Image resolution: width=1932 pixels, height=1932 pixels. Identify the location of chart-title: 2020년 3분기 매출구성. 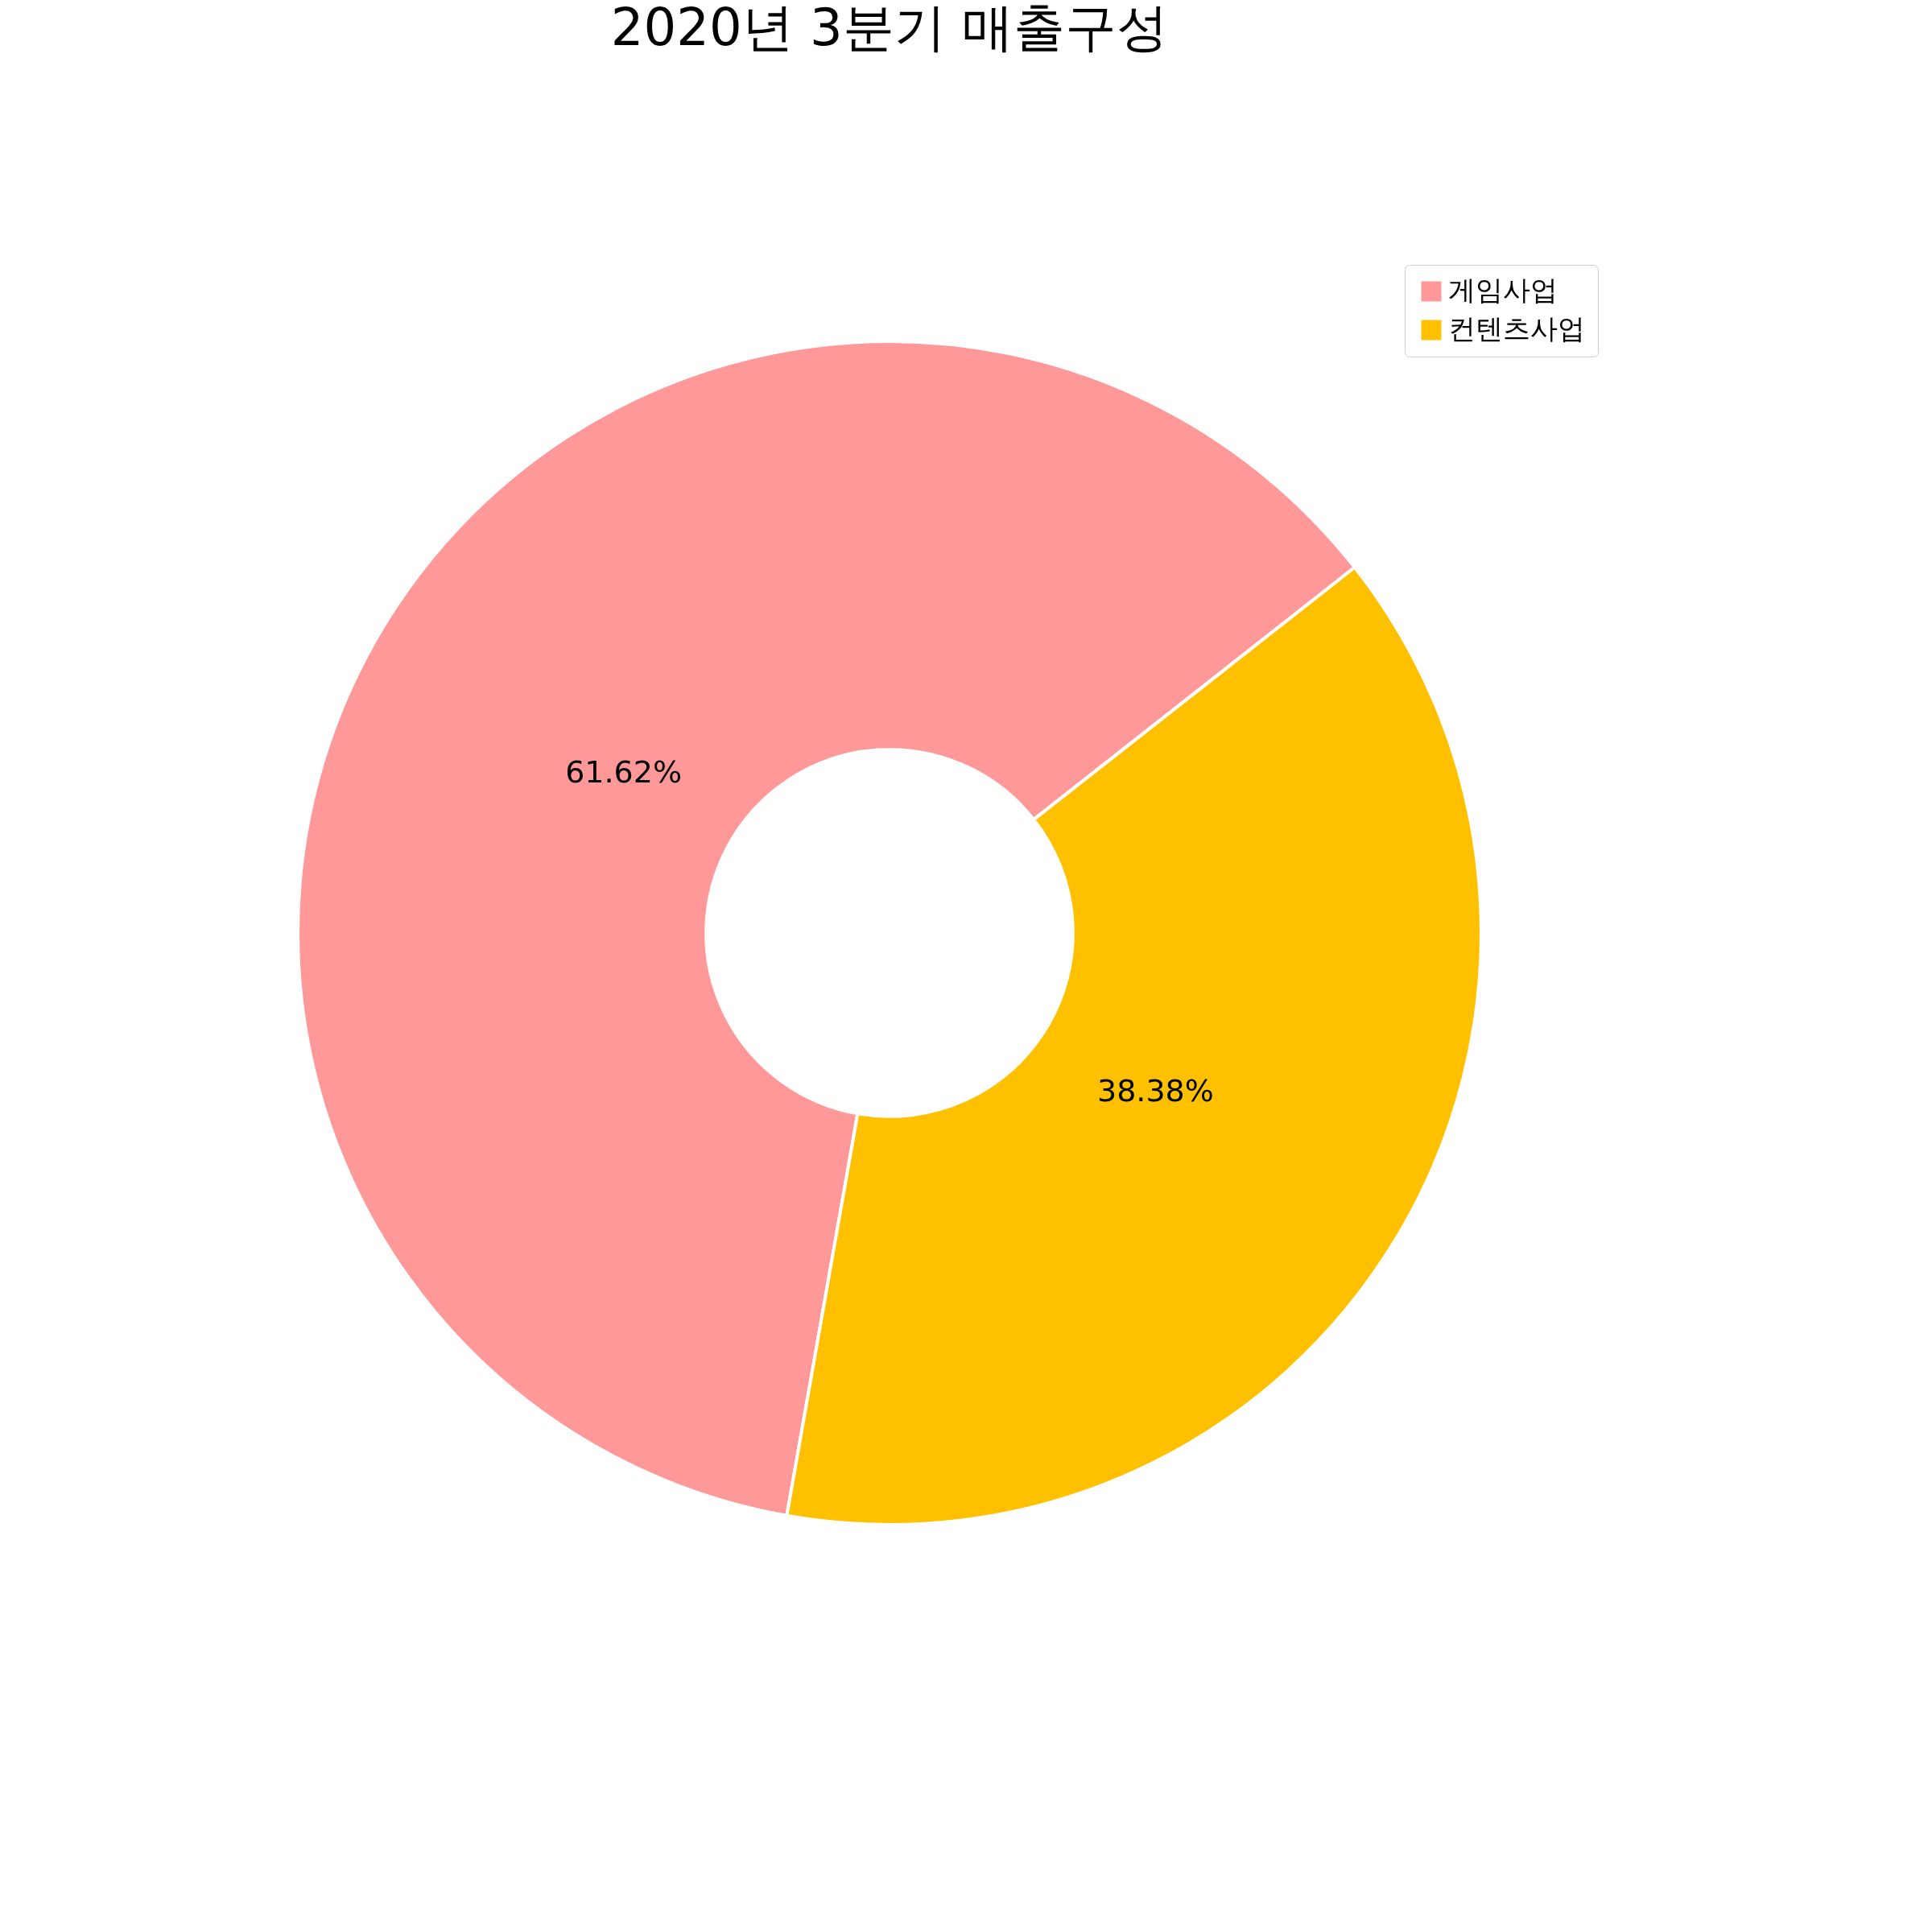
(889, 28).